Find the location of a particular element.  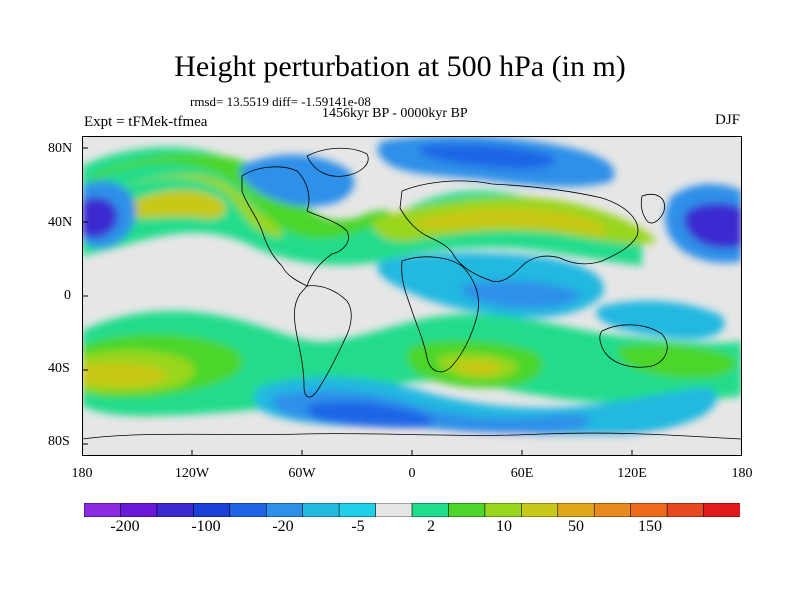

y-tick-label: 40S is located at coordinates (59, 368).